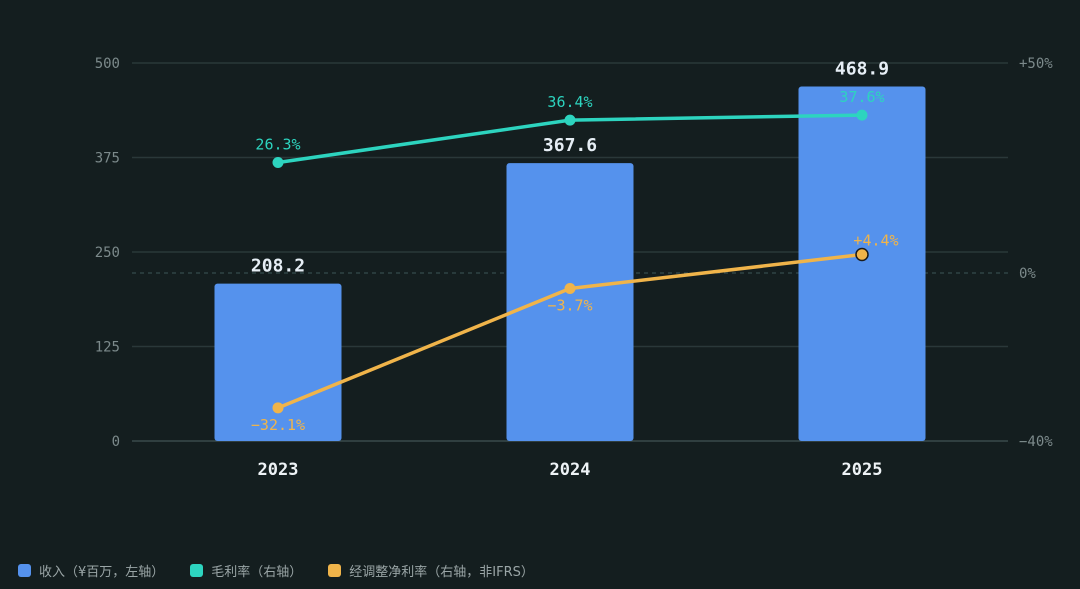 This screenshot has height=589, width=1080. I want to click on legend-item: 经调整净利率（右轴，非IFRS）, so click(431, 570).